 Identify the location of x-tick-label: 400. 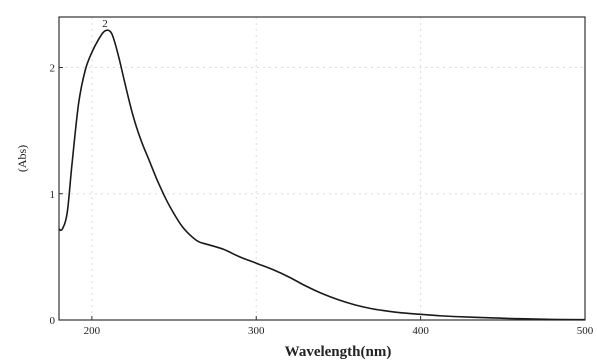
(420, 331).